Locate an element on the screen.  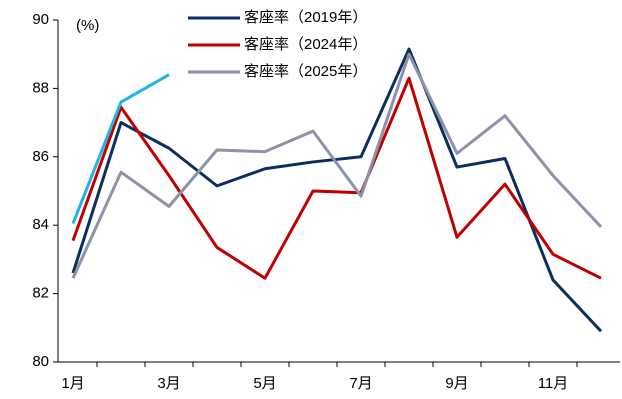
legend-label: 客座率（2024年） is located at coordinates (305, 44).